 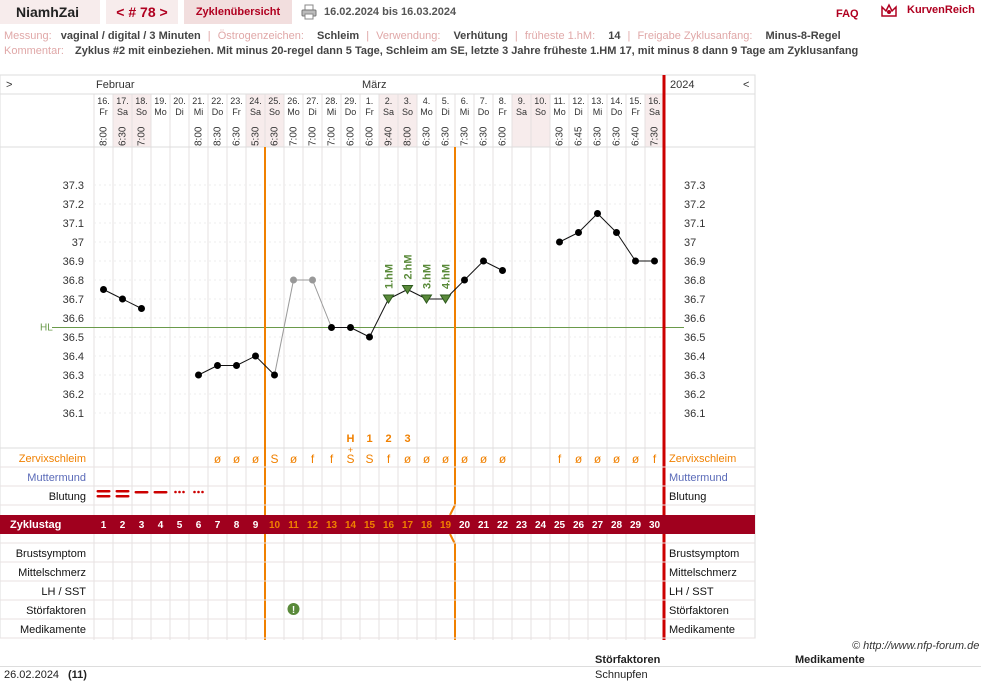 I want to click on cycle-day-number: 2, so click(x=123, y=525).